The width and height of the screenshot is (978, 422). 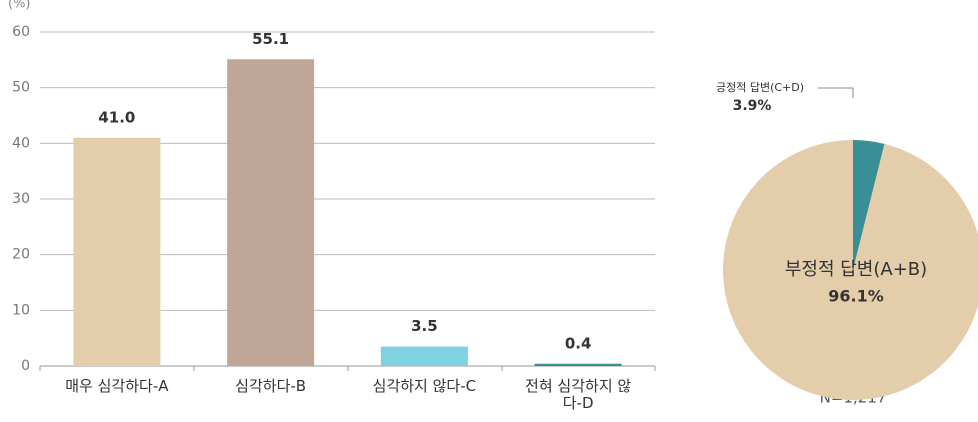 What do you see at coordinates (25, 366) in the screenshot?
I see `y-tick-label: 0` at bounding box center [25, 366].